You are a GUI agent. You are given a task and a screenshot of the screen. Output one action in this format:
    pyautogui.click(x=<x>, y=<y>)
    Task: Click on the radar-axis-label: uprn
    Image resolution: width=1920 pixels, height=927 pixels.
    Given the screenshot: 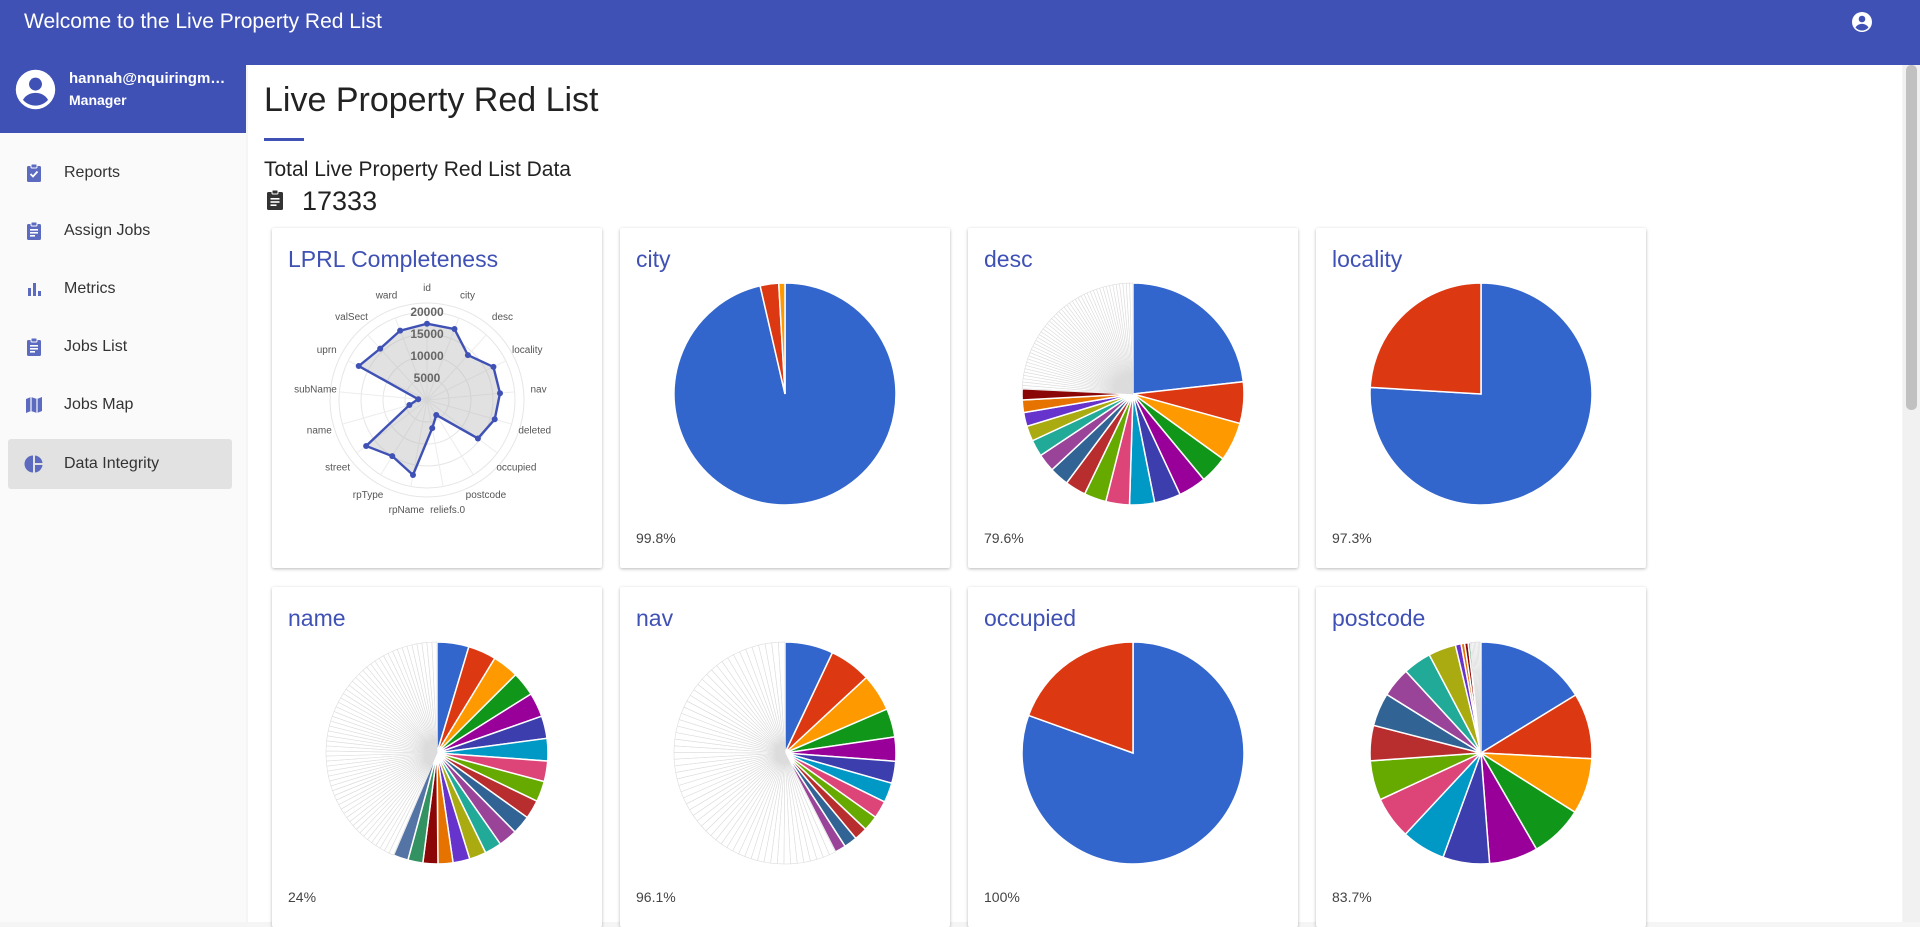 What is the action you would take?
    pyautogui.click(x=327, y=350)
    